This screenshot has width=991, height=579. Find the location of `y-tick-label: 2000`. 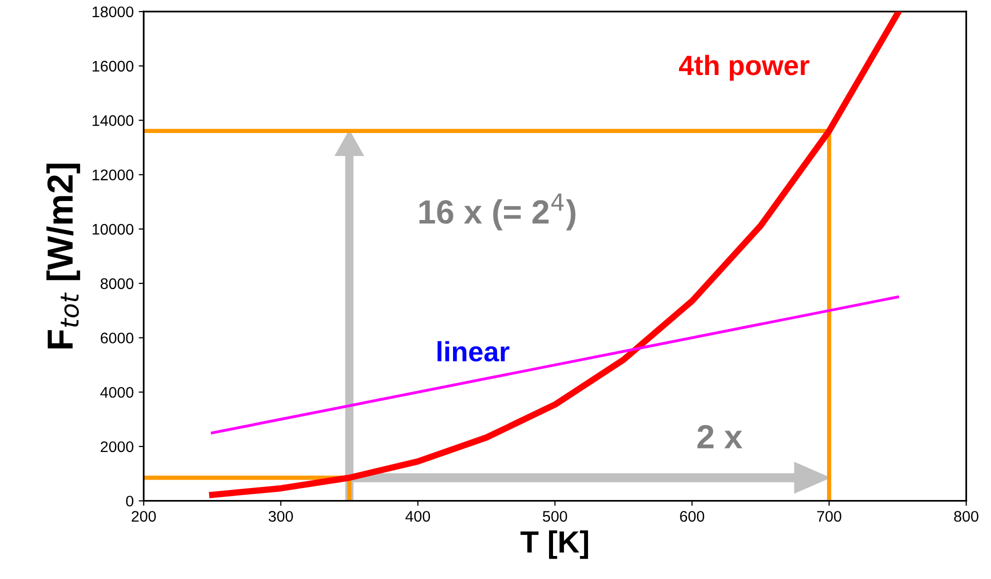

y-tick-label: 2000 is located at coordinates (117, 446).